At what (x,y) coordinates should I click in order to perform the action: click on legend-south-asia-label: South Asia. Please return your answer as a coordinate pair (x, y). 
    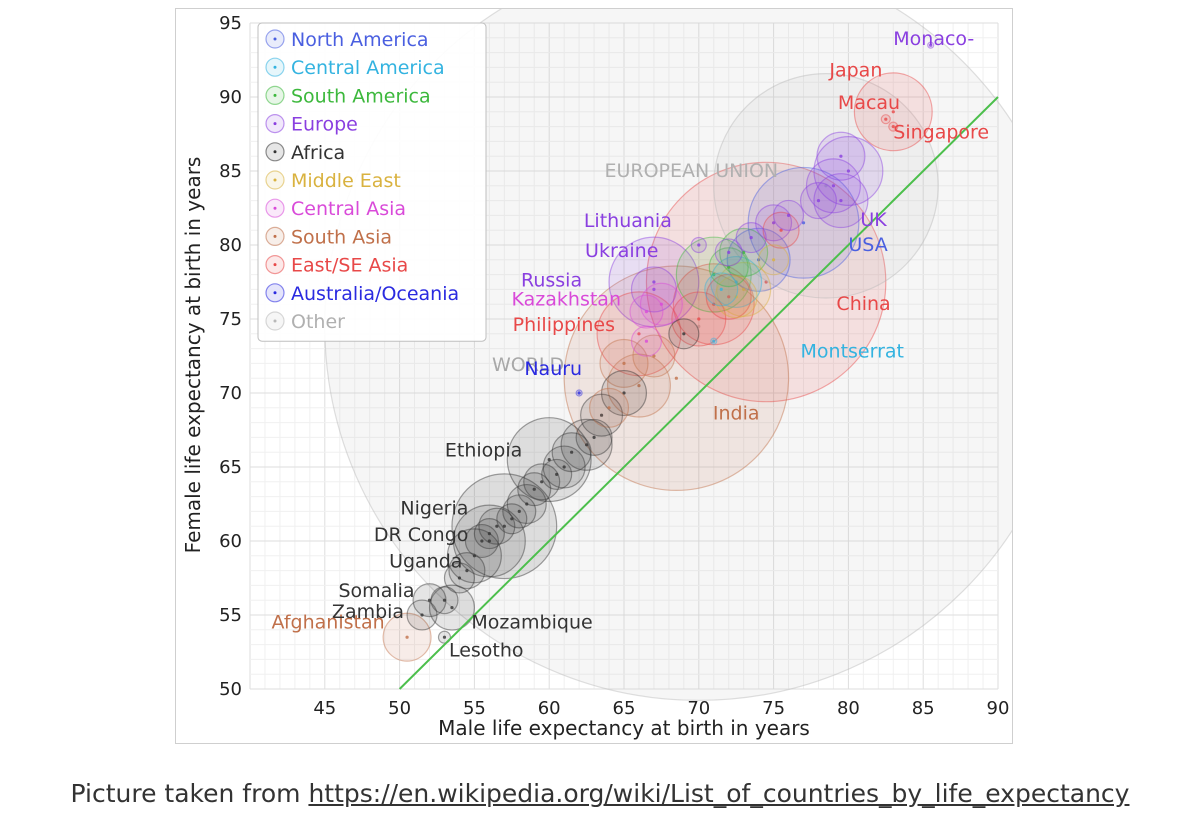
    Looking at the image, I should click on (341, 237).